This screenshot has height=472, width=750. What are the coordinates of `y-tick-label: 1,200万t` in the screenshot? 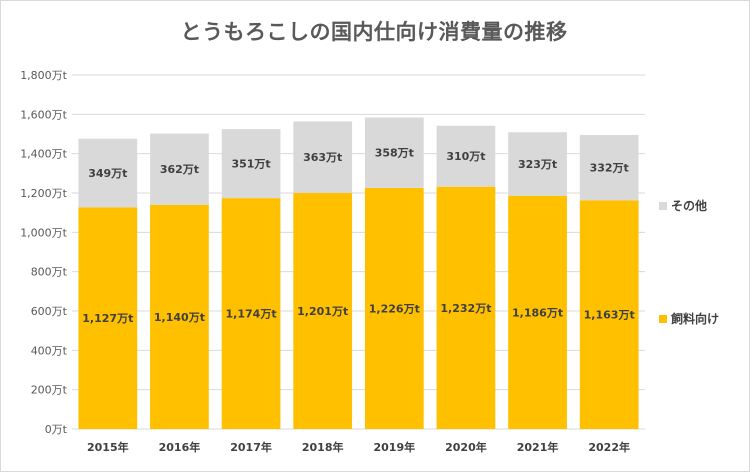 It's located at (43, 193).